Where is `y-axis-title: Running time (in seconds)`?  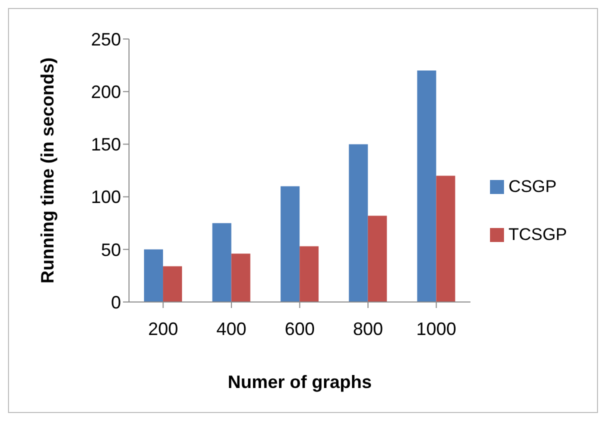
y-axis-title: Running time (in seconds) is located at coordinates (47, 170).